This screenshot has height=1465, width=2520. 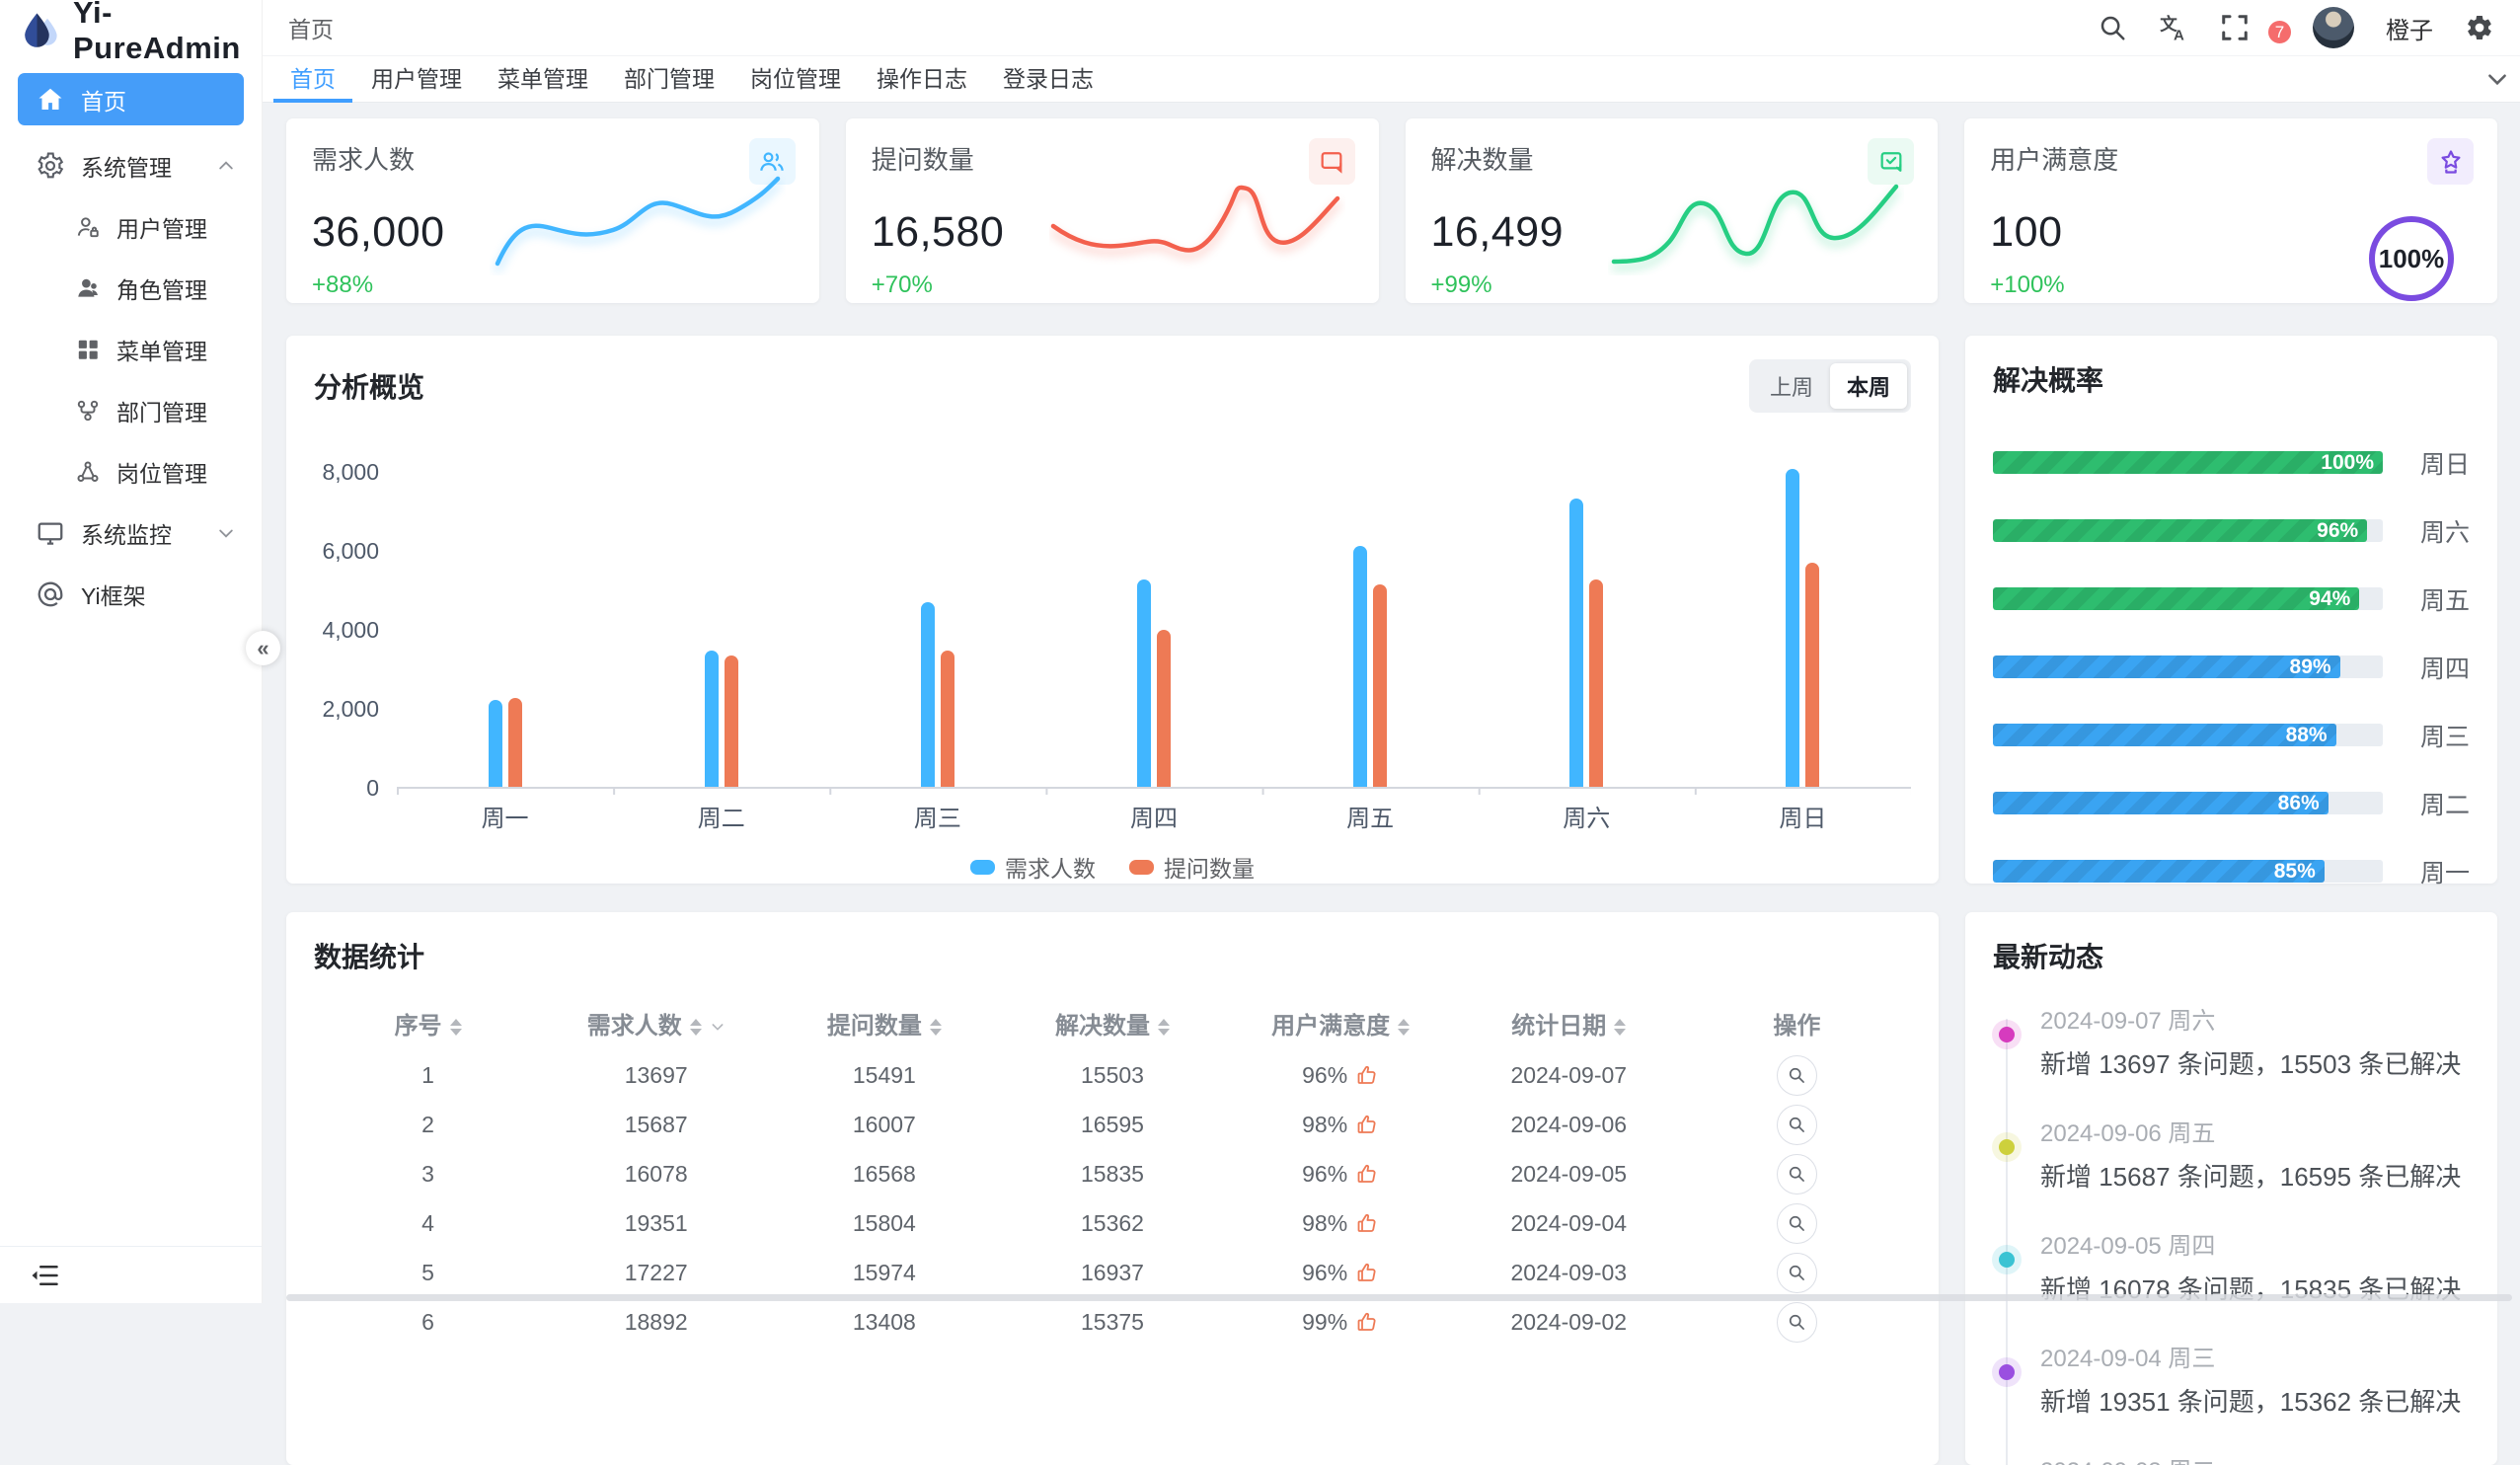 What do you see at coordinates (1756, 221) in the screenshot?
I see `sparkline-green` at bounding box center [1756, 221].